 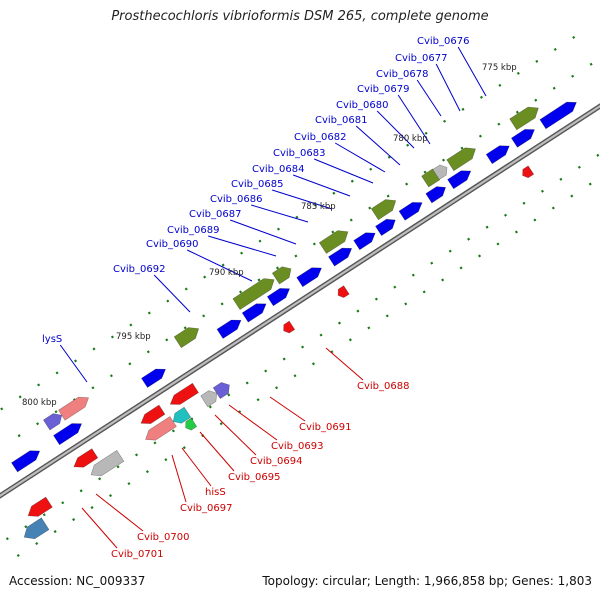 What do you see at coordinates (410, 139) in the screenshot?
I see `kbp-label: 780 kbp` at bounding box center [410, 139].